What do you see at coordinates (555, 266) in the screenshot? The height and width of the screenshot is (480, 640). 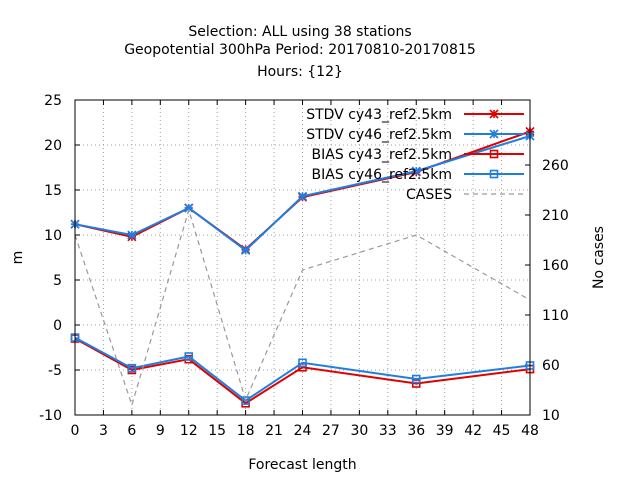 I see `y2-tick-label: 160` at bounding box center [555, 266].